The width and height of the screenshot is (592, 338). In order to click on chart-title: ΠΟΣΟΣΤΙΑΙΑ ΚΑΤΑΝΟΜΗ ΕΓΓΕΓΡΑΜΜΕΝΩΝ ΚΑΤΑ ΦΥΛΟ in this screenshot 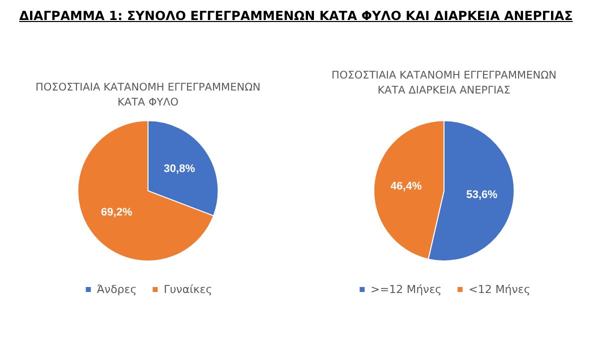, I will do `click(148, 95)`.